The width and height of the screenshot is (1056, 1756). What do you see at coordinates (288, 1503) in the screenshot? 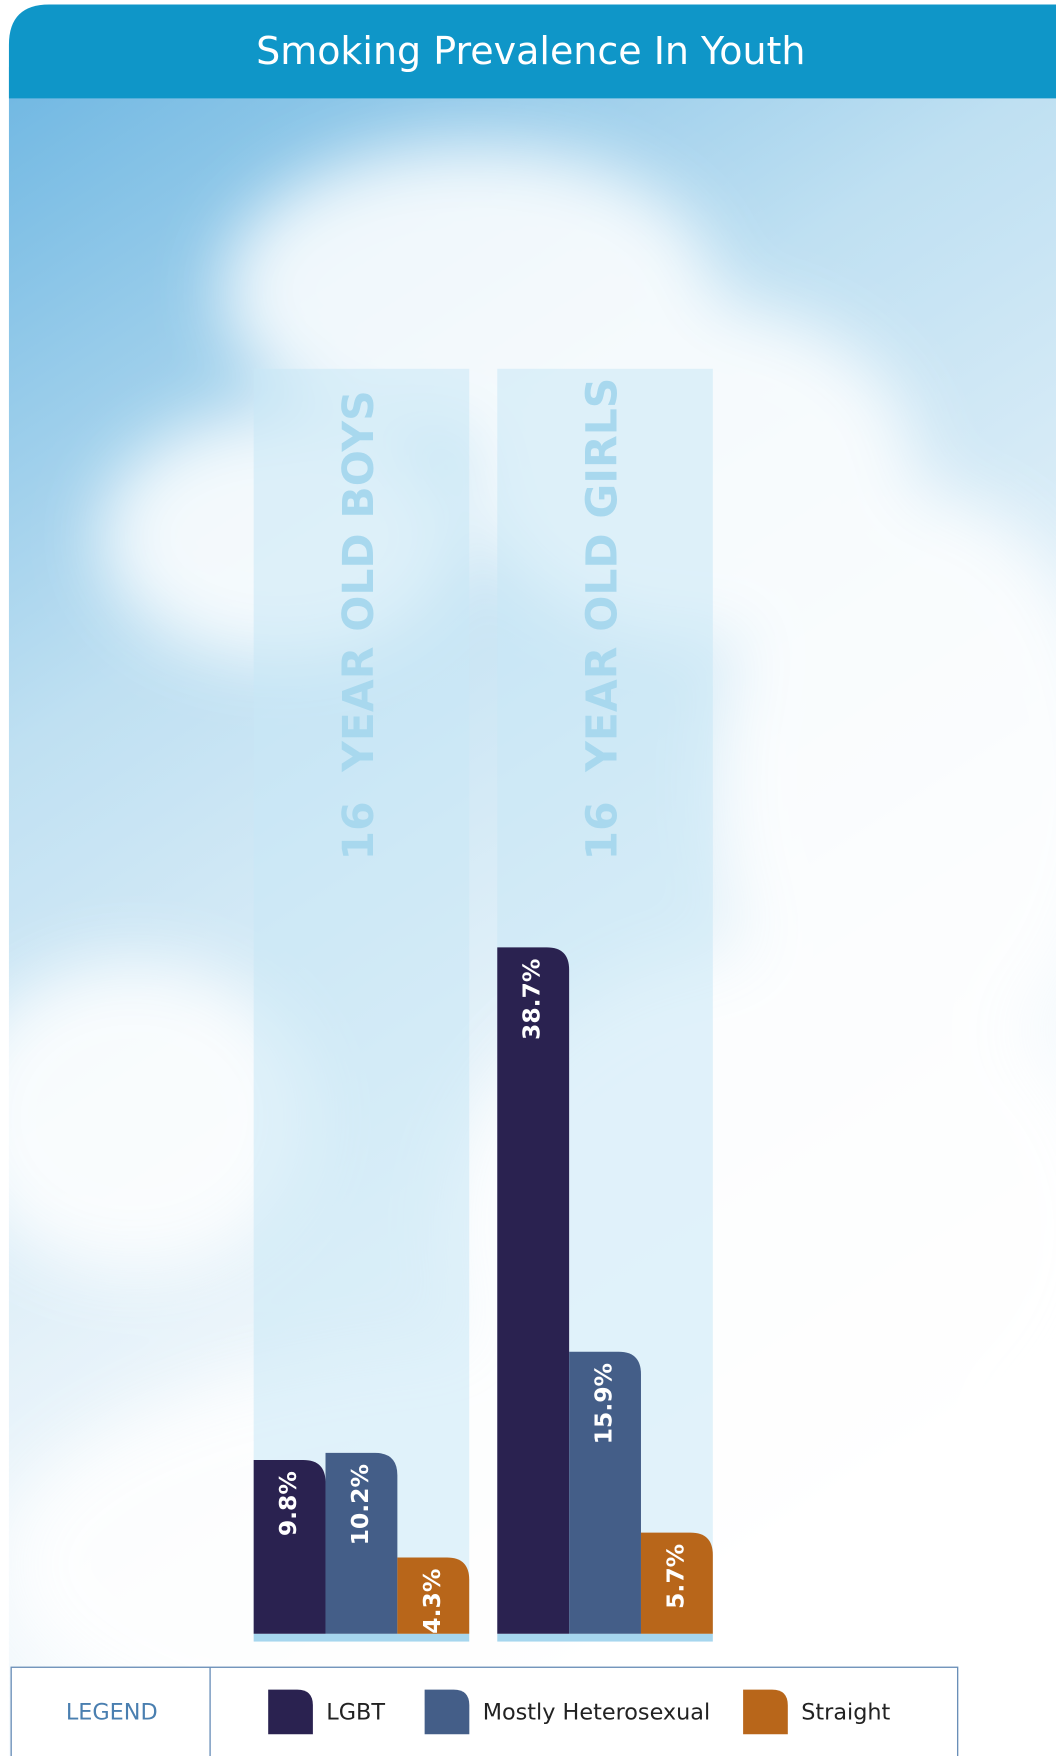
I see `value-label: 9.8%` at bounding box center [288, 1503].